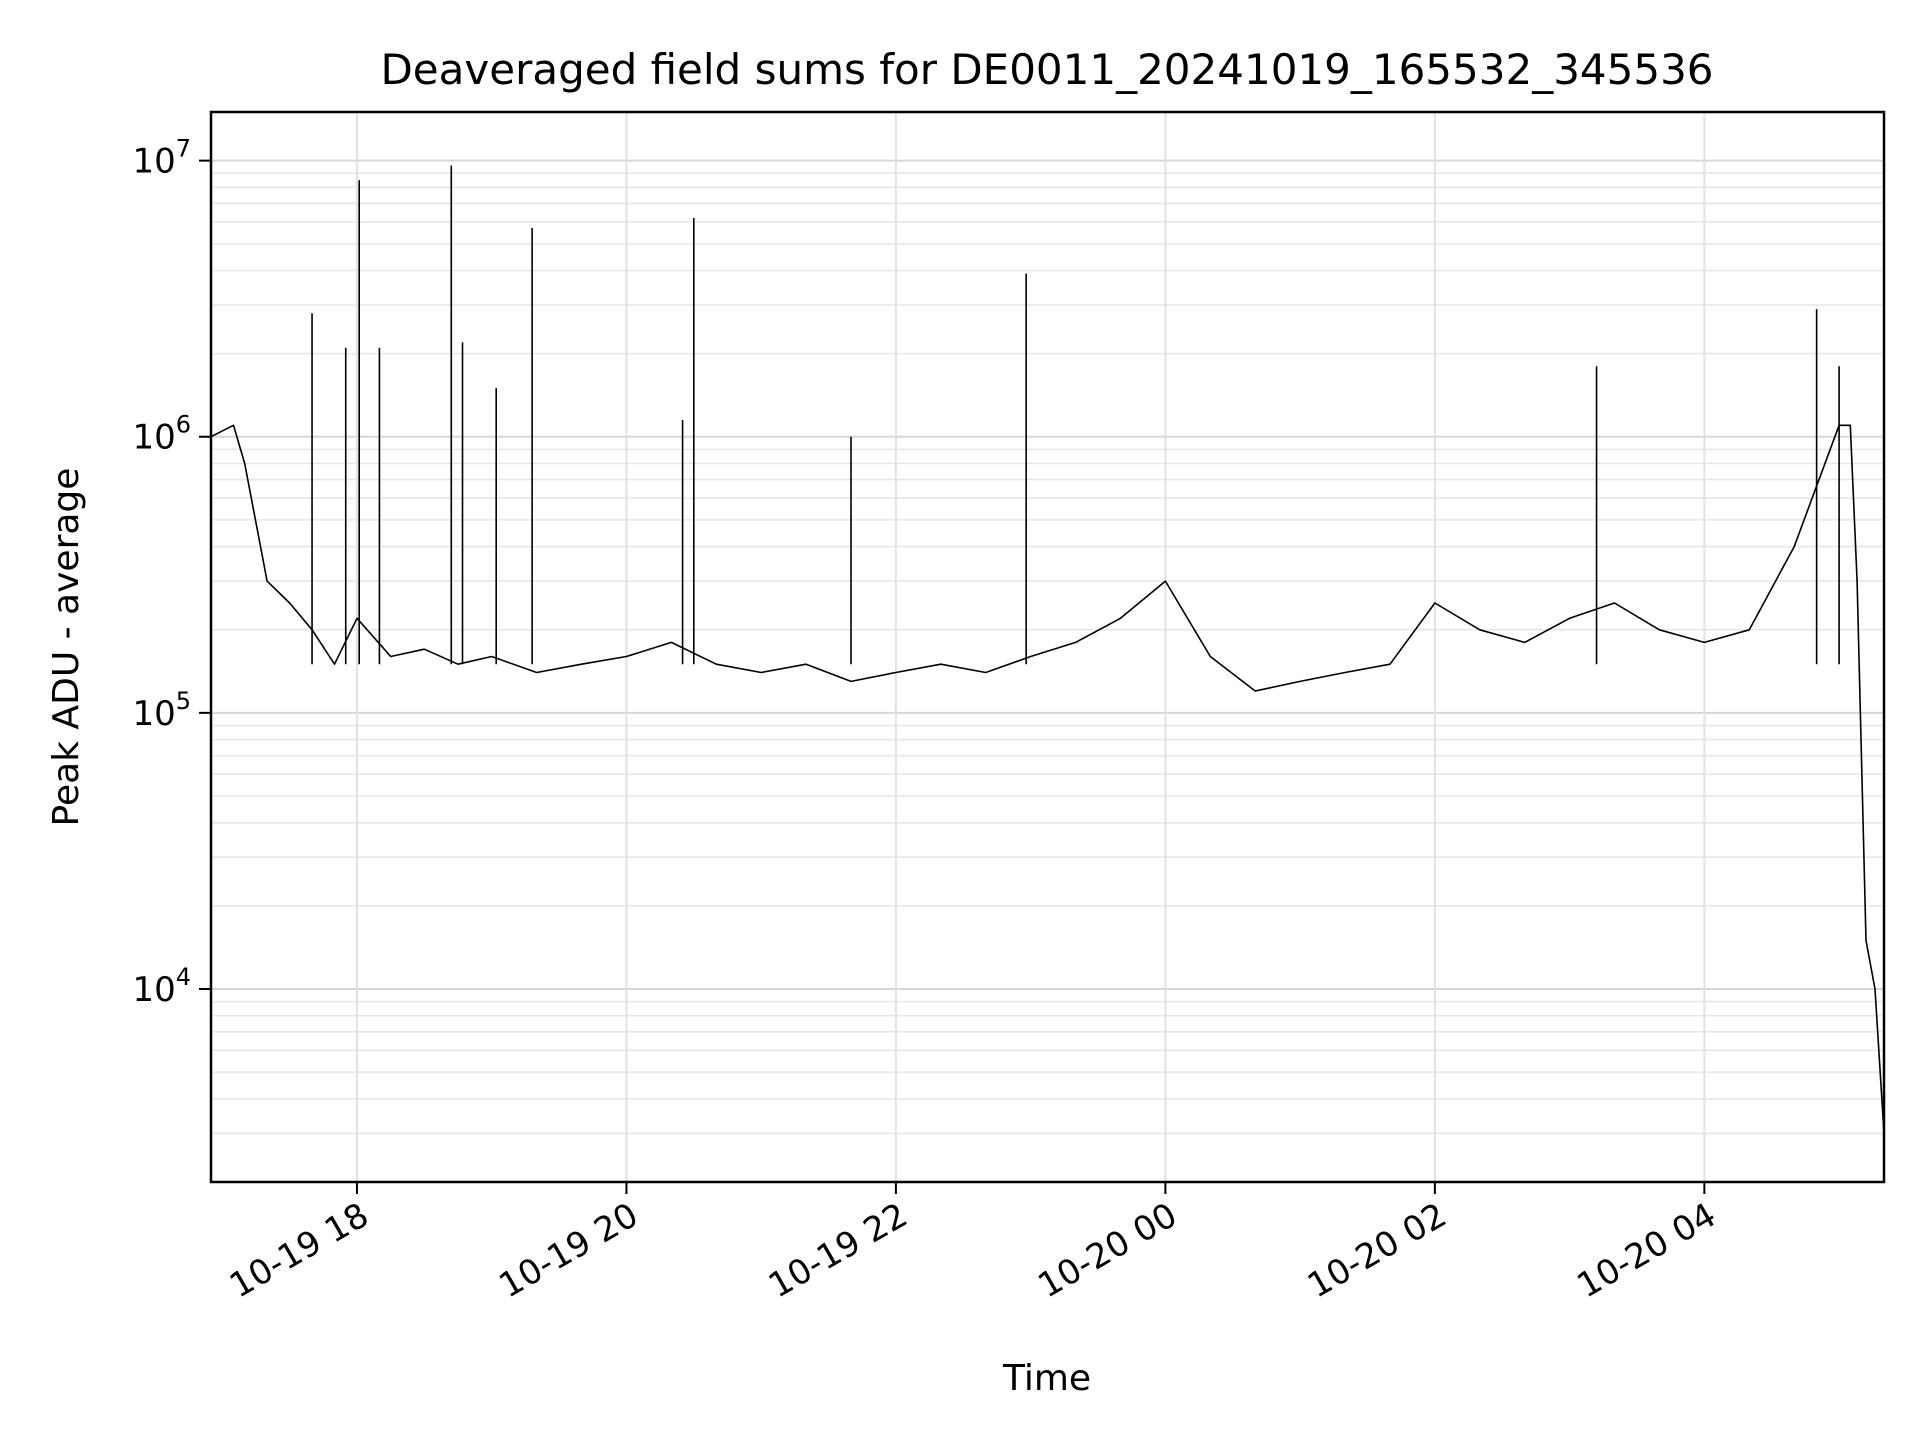 The width and height of the screenshot is (1920, 1440). I want to click on y-axis-label: Peak ADU - average, so click(66, 647).